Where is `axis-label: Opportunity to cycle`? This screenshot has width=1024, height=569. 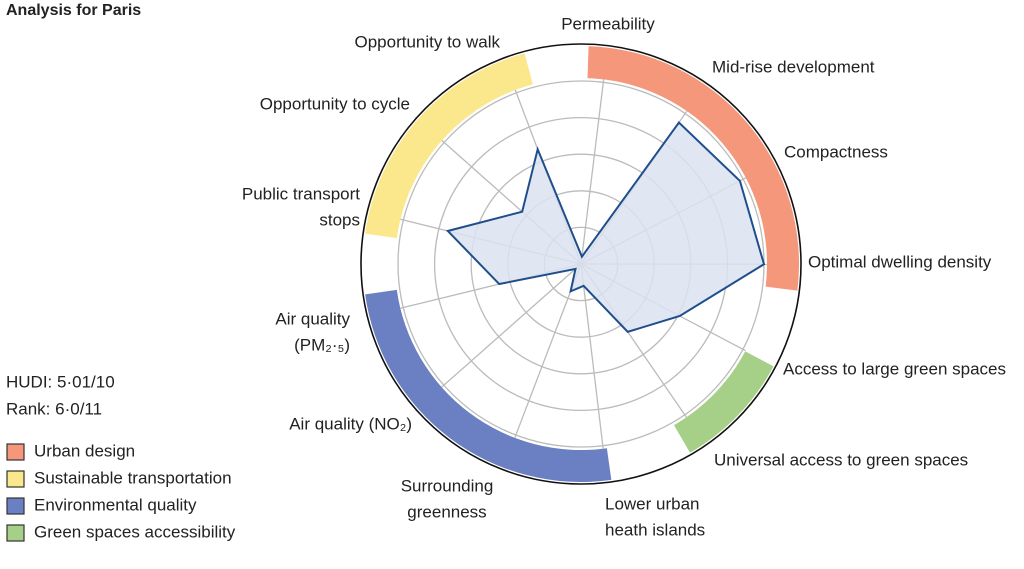 axis-label: Opportunity to cycle is located at coordinates (335, 103).